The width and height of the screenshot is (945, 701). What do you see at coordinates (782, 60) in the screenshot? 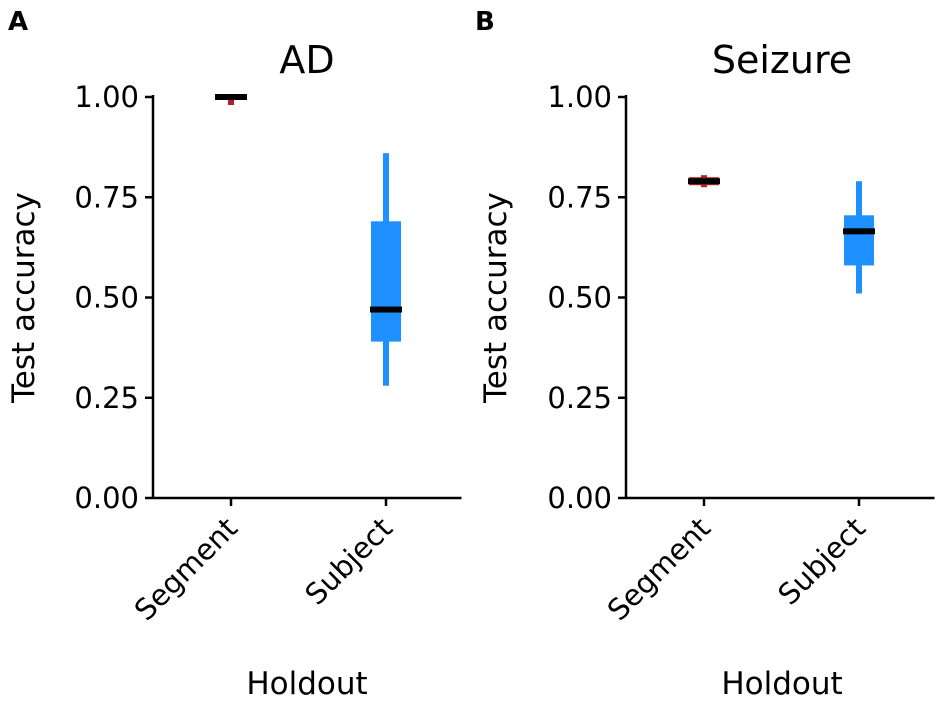
I see `chart-title: Seizure` at bounding box center [782, 60].